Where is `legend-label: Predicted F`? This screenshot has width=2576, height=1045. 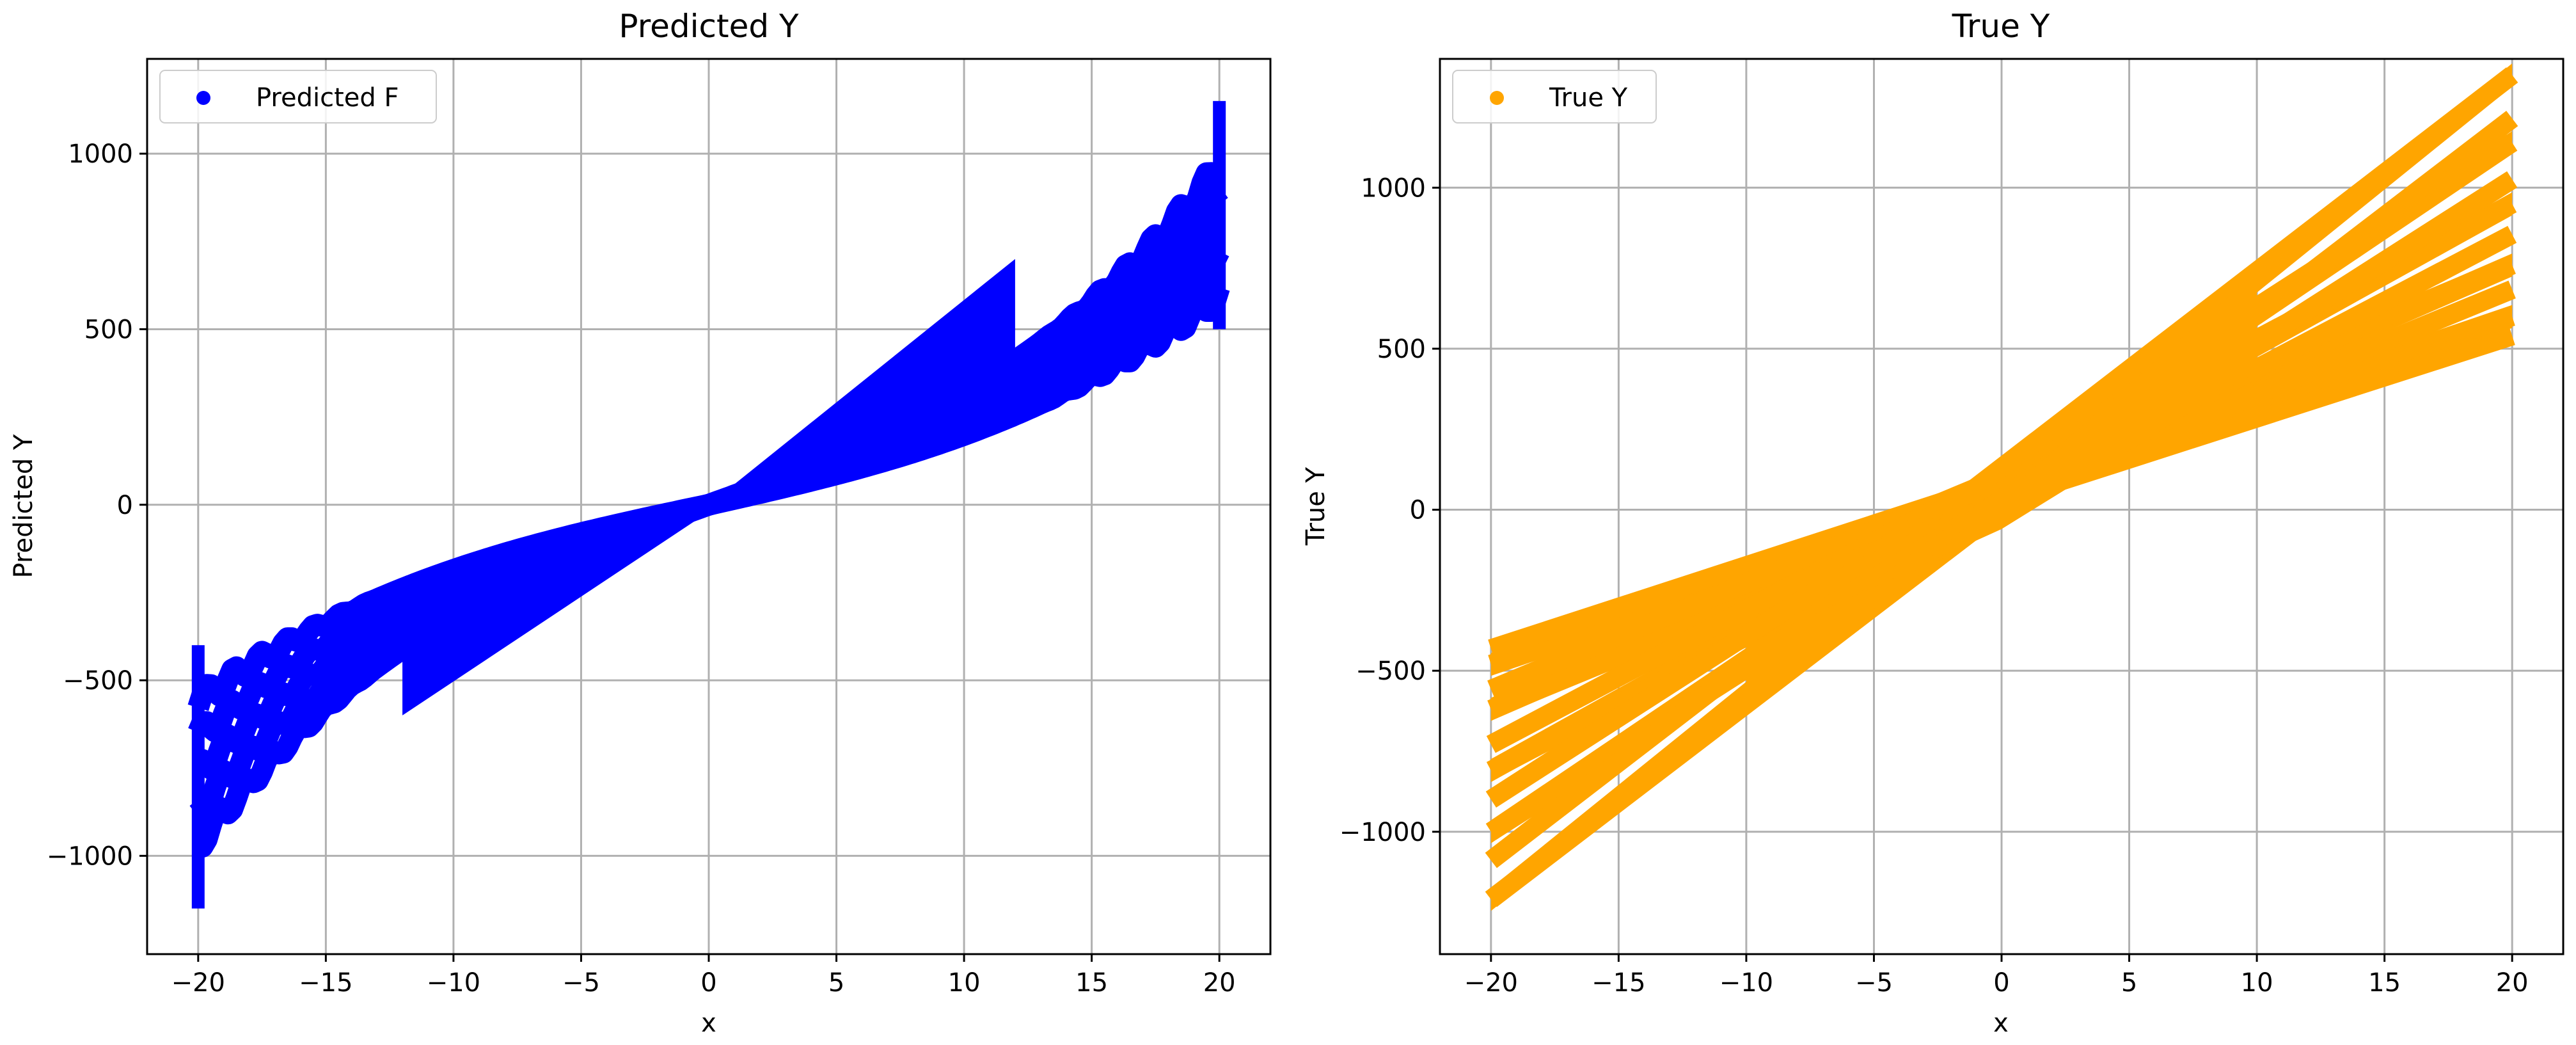
legend-label: Predicted F is located at coordinates (327, 98).